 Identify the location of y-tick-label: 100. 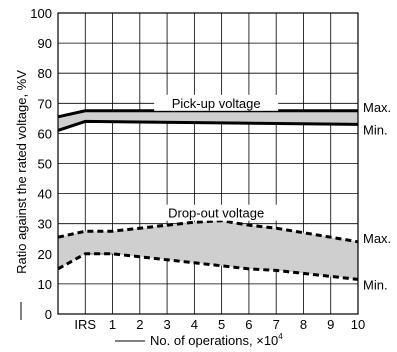
(41, 13).